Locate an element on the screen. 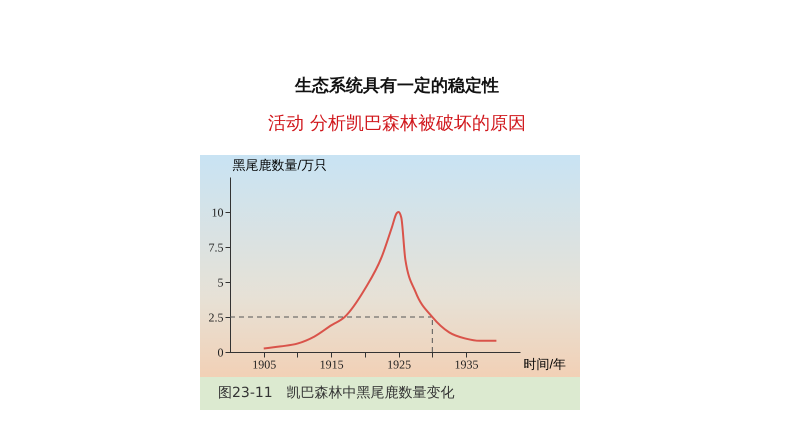  y-tick-label: 0 is located at coordinates (221, 353).